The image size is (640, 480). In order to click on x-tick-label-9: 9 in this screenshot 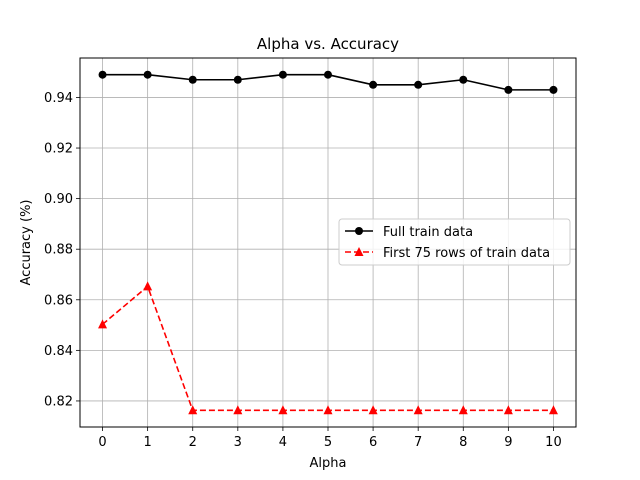, I will do `click(508, 442)`.